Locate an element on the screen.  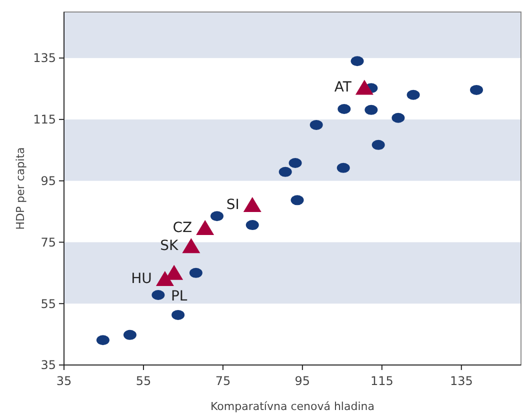
annotation: AT is located at coordinates (343, 88).